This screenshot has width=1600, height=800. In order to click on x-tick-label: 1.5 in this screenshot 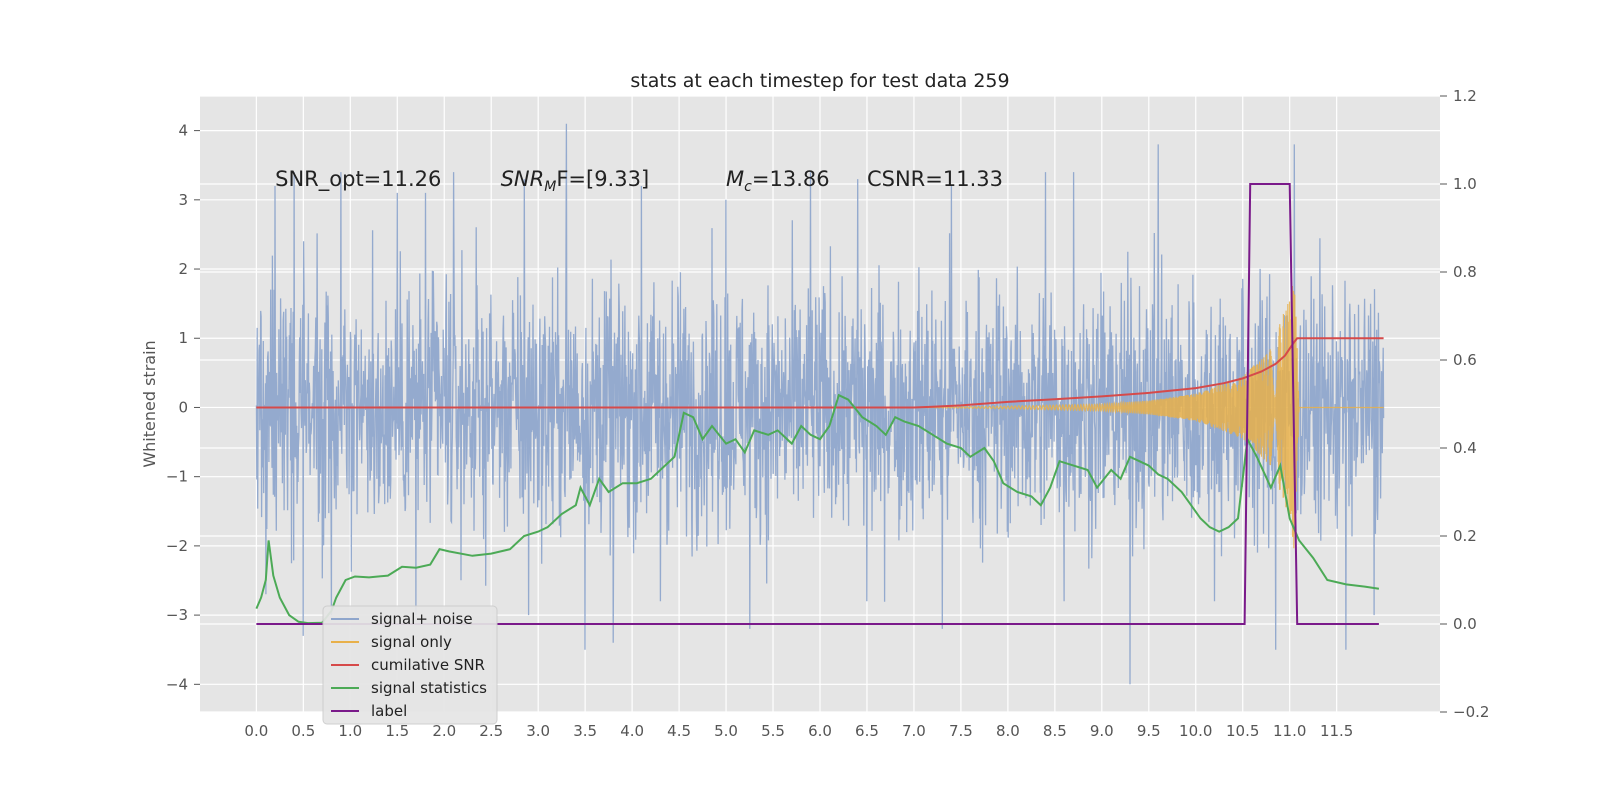, I will do `click(397, 731)`.